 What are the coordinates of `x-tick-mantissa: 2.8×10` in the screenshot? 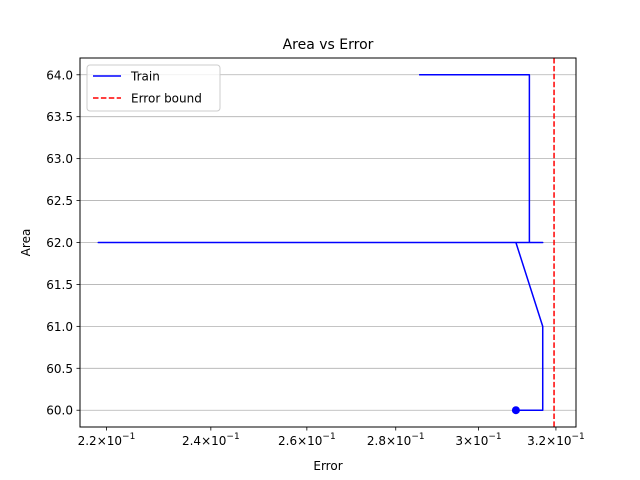 It's located at (389, 441).